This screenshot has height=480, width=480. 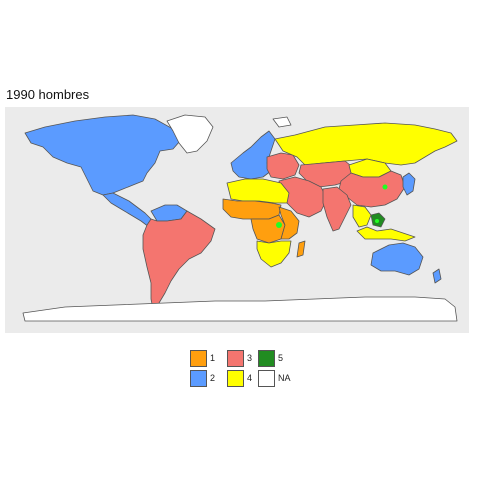 I want to click on legend-label-1: 1, so click(x=213, y=358).